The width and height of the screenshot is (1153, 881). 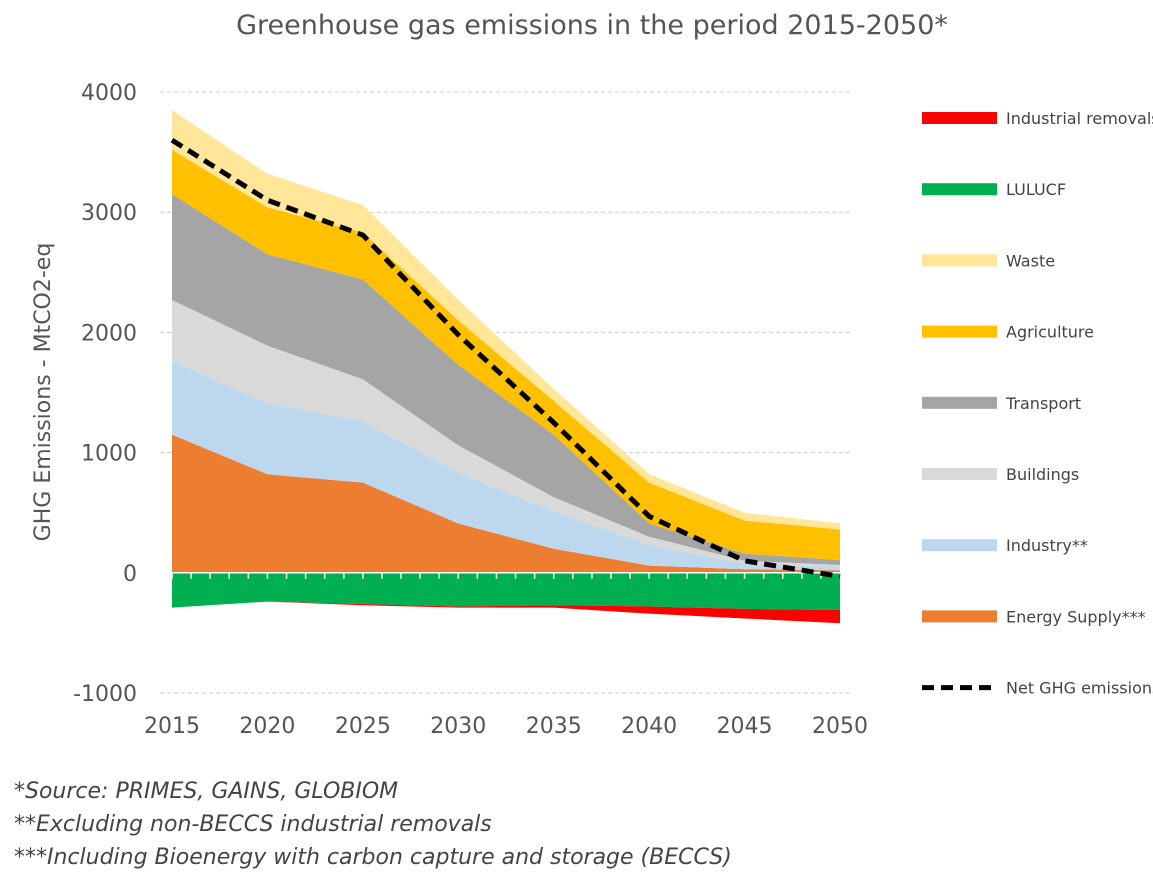 What do you see at coordinates (105, 394) in the screenshot?
I see `y-axis-ticks: -1000 0 1000 2000 3000 4000` at bounding box center [105, 394].